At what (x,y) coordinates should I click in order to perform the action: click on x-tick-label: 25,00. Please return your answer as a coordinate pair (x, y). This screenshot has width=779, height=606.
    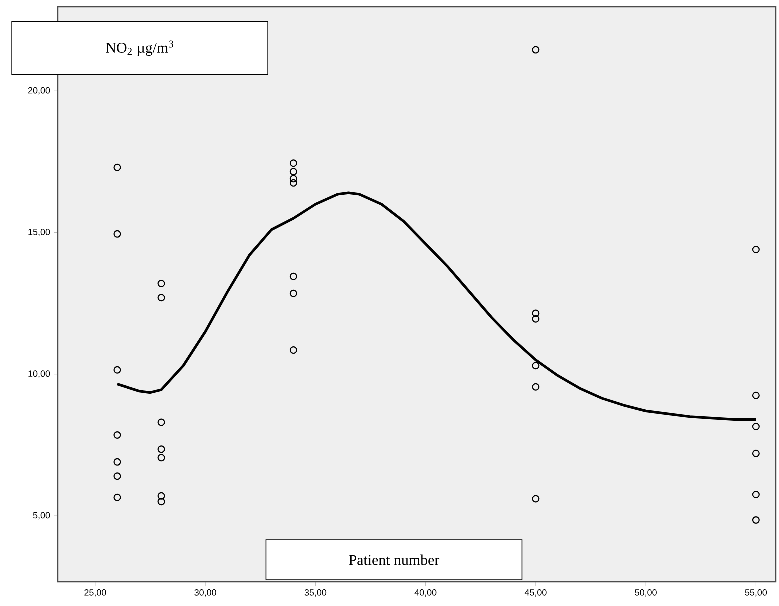
    Looking at the image, I should click on (95, 593).